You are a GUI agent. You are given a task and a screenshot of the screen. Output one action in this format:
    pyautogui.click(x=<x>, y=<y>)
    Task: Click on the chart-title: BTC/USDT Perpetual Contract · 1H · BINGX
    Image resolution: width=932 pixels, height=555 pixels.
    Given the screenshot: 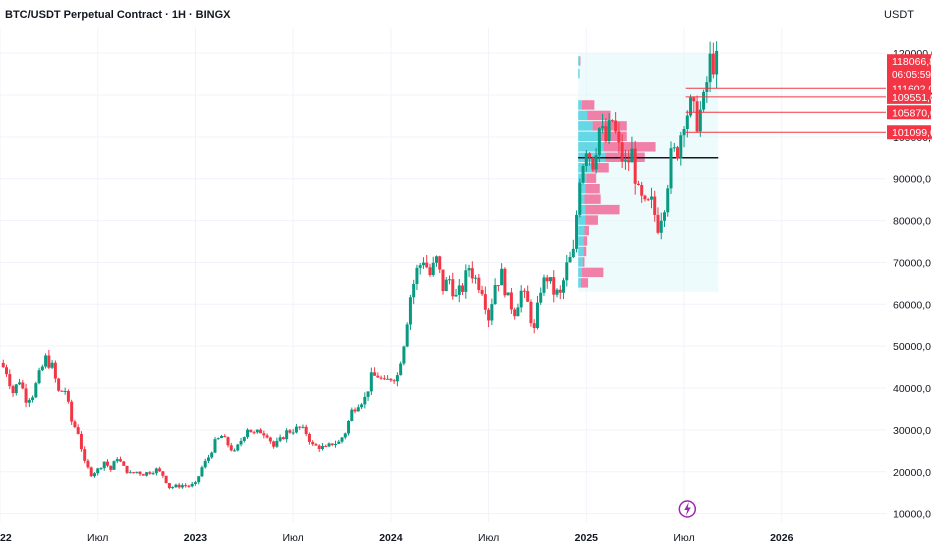 What is the action you would take?
    pyautogui.click(x=118, y=15)
    